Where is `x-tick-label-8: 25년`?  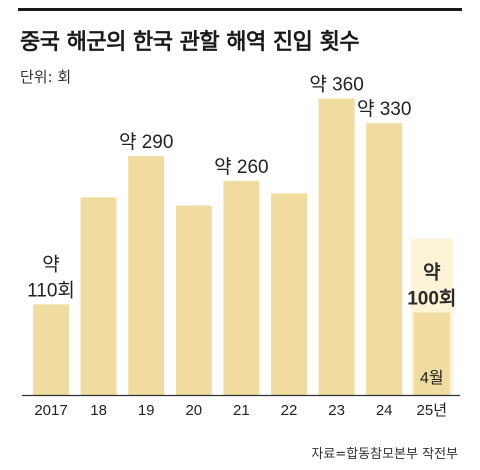 x-tick-label-8: 25년 is located at coordinates (432, 410).